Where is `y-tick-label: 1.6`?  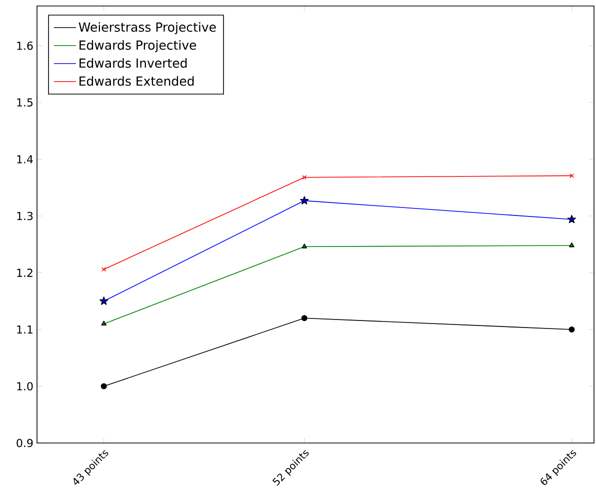
y-tick-label: 1.6 is located at coordinates (25, 46).